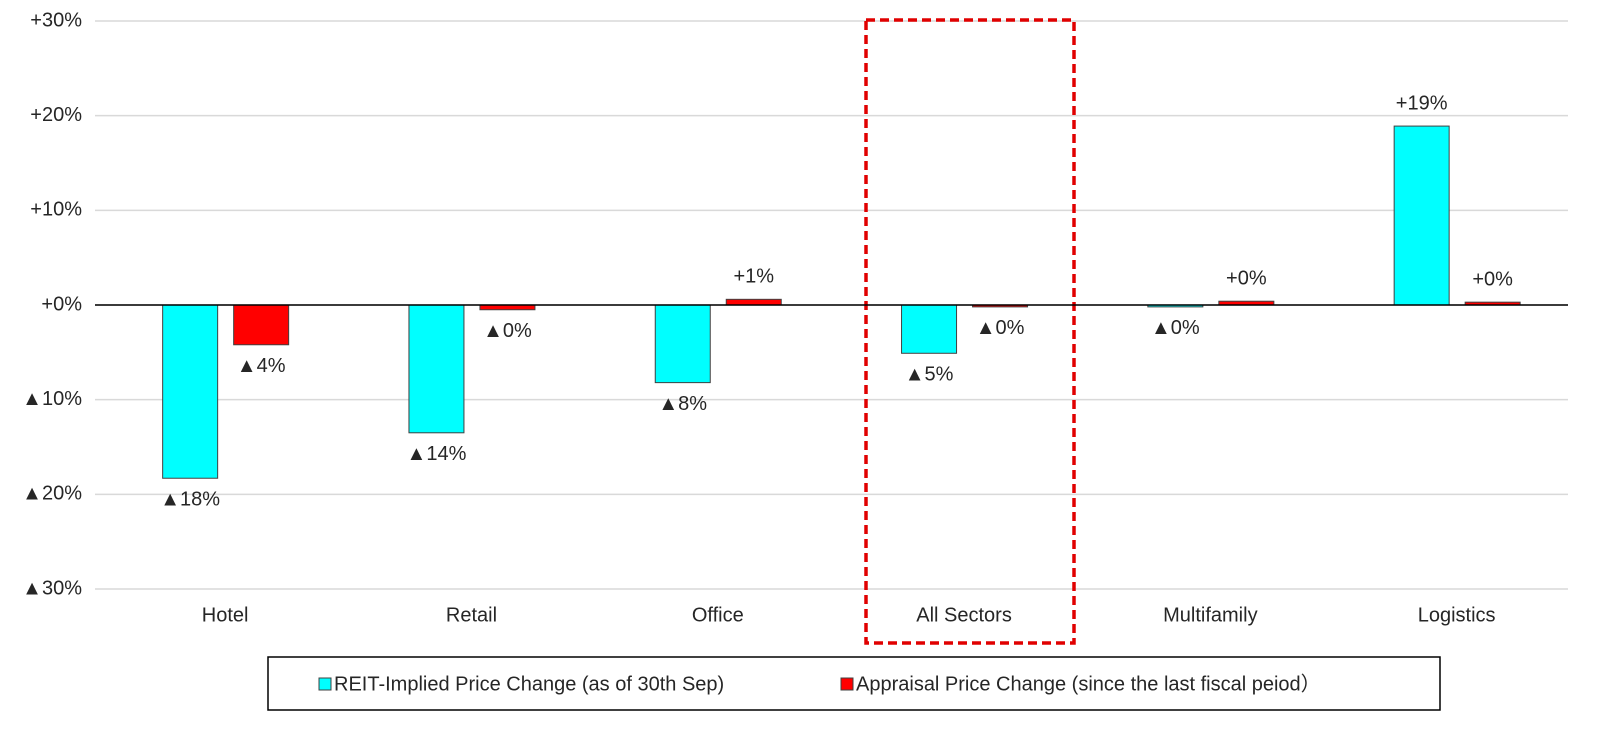 This screenshot has height=735, width=1622. I want to click on value-label: +1%, so click(753, 277).